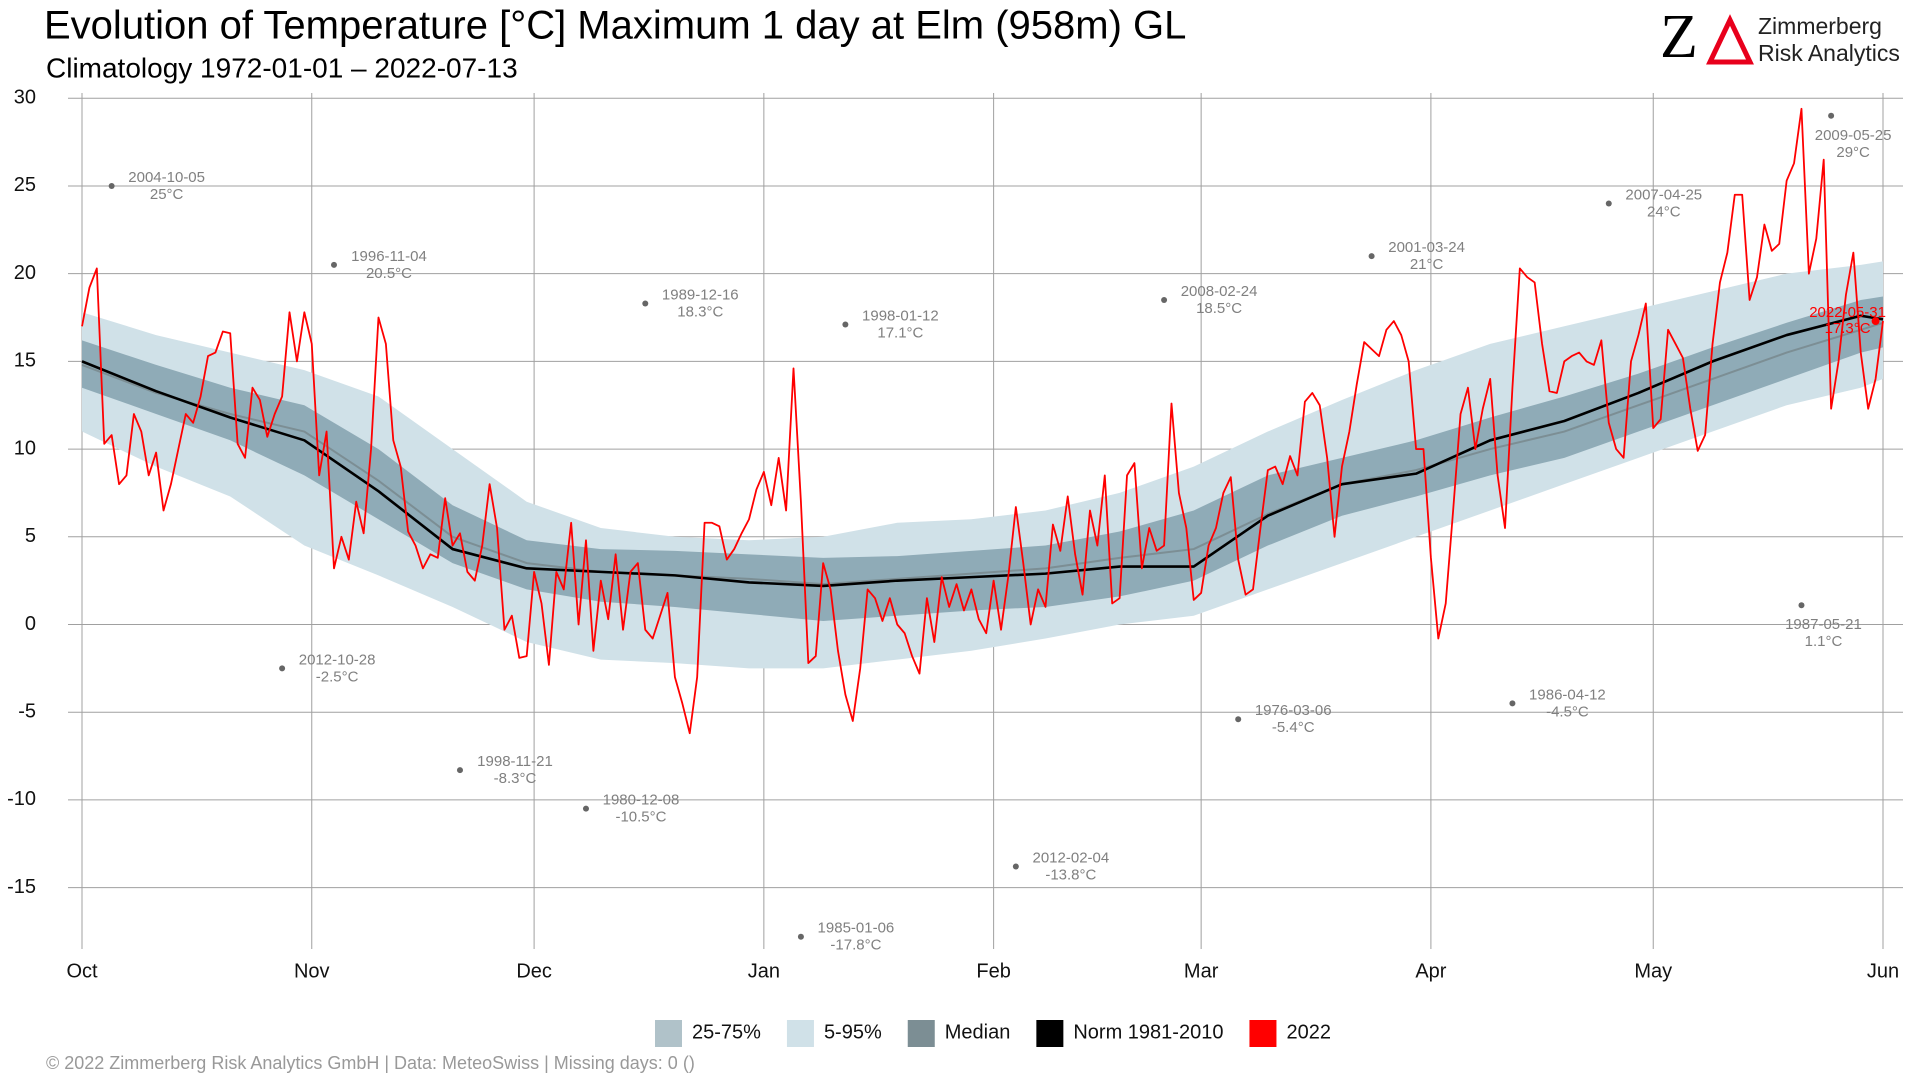 This screenshot has width=1920, height=1080. I want to click on x-tick-label: Mar, so click(1201, 971).